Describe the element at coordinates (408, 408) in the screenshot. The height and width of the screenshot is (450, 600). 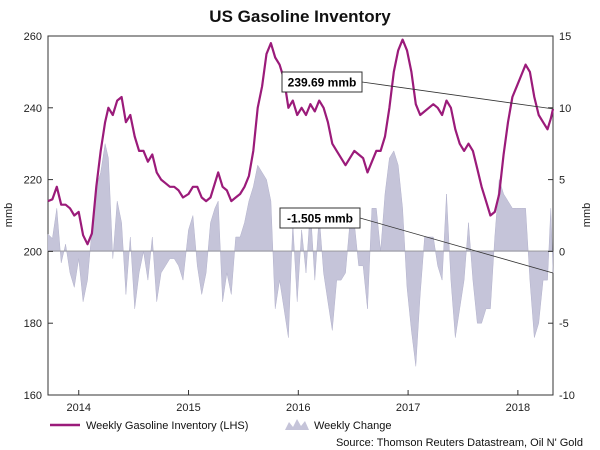
I see `x-tick-label: 2017` at that location.